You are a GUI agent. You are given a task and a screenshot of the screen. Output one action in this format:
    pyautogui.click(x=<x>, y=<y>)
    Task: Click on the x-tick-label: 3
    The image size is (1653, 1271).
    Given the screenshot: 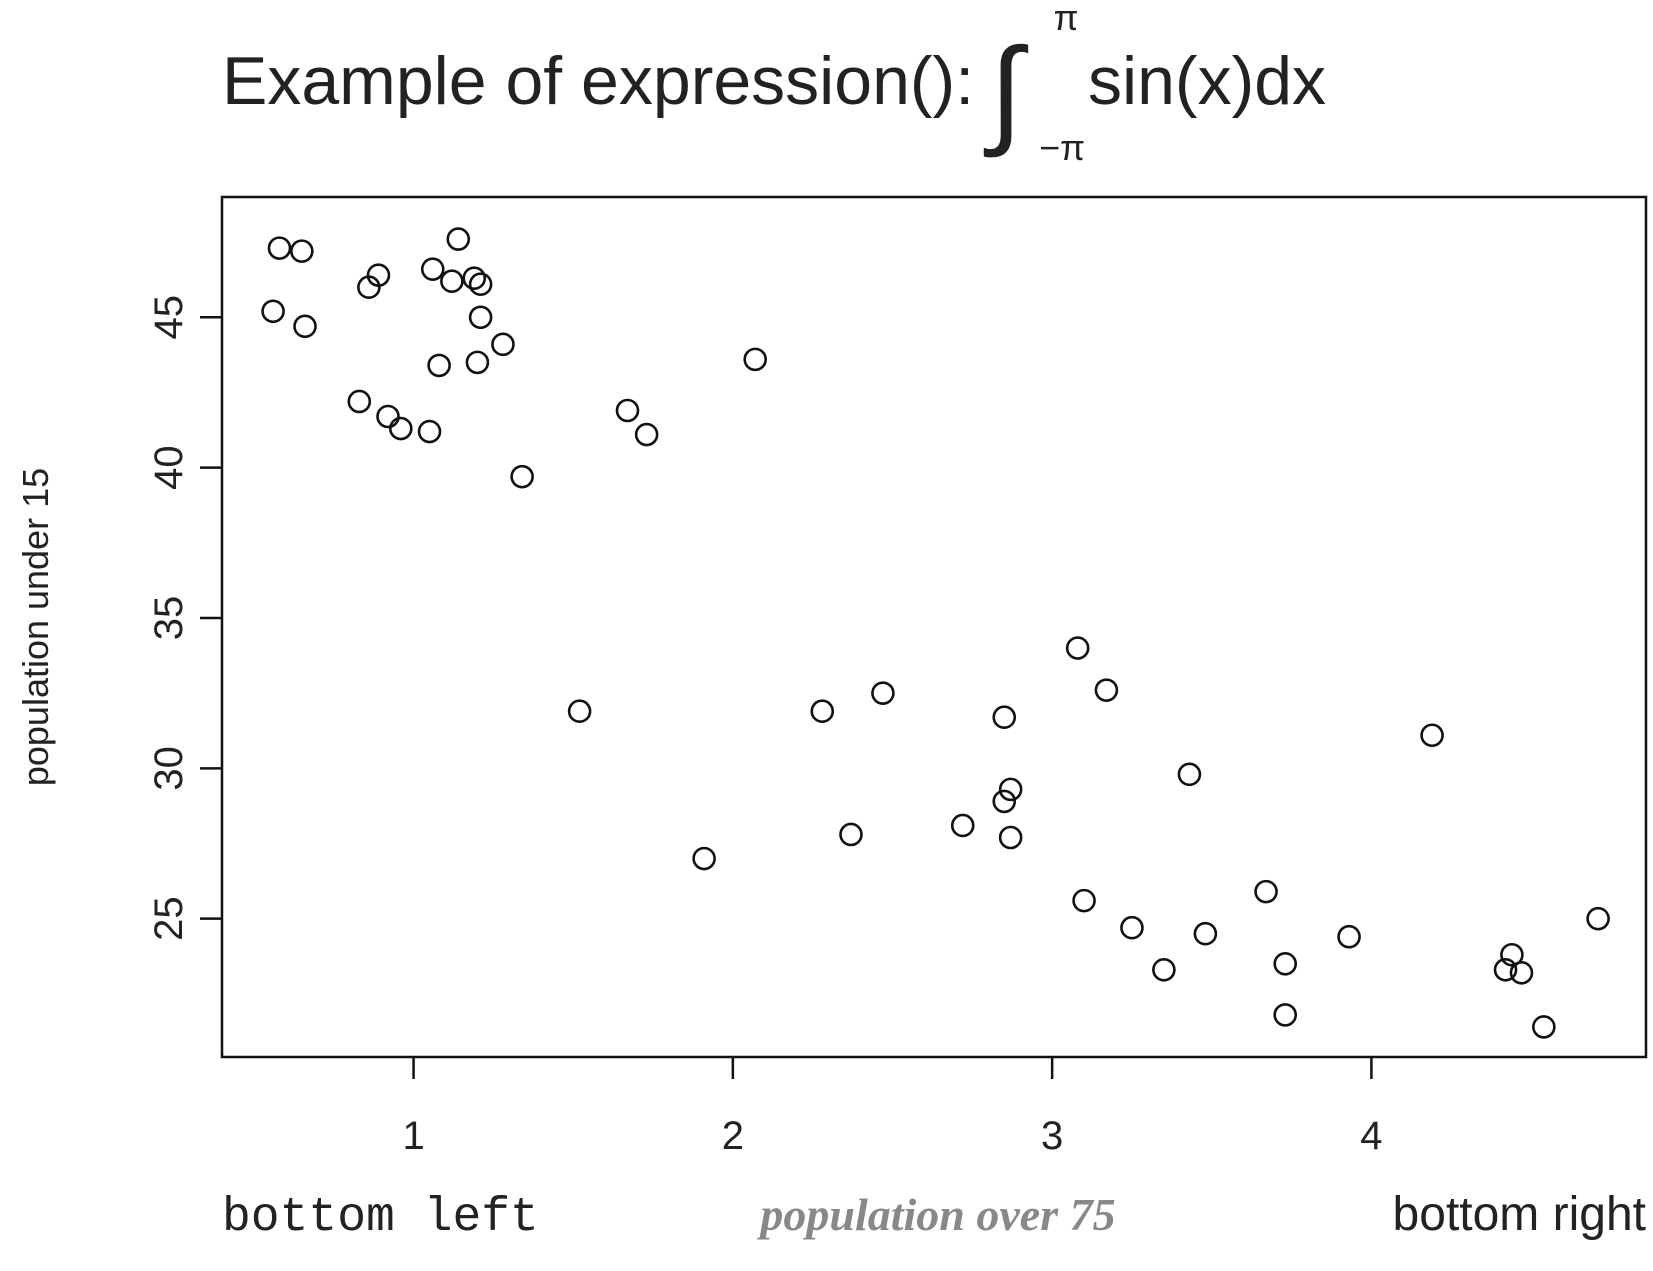 What is the action you would take?
    pyautogui.click(x=1052, y=1136)
    